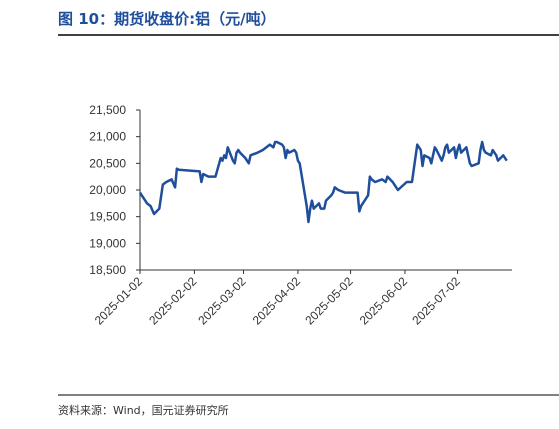 Image resolution: width=559 pixels, height=429 pixels. I want to click on x-tick-label: 2025-05-02, so click(329, 301).